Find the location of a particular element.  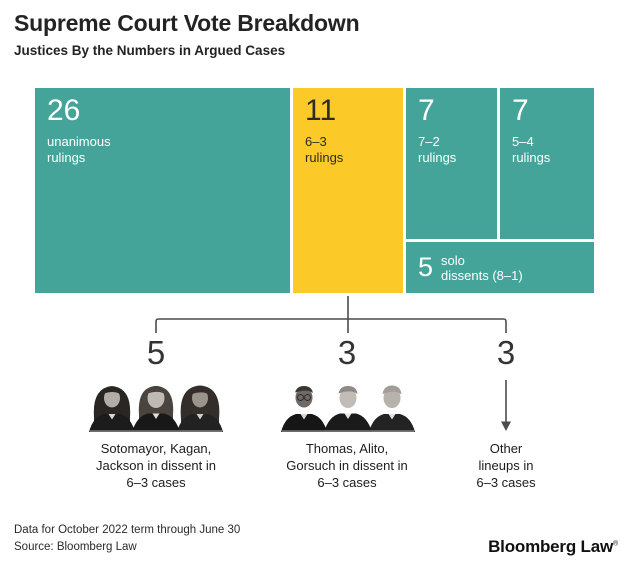

portrait-gorsuch is located at coordinates (392, 408).